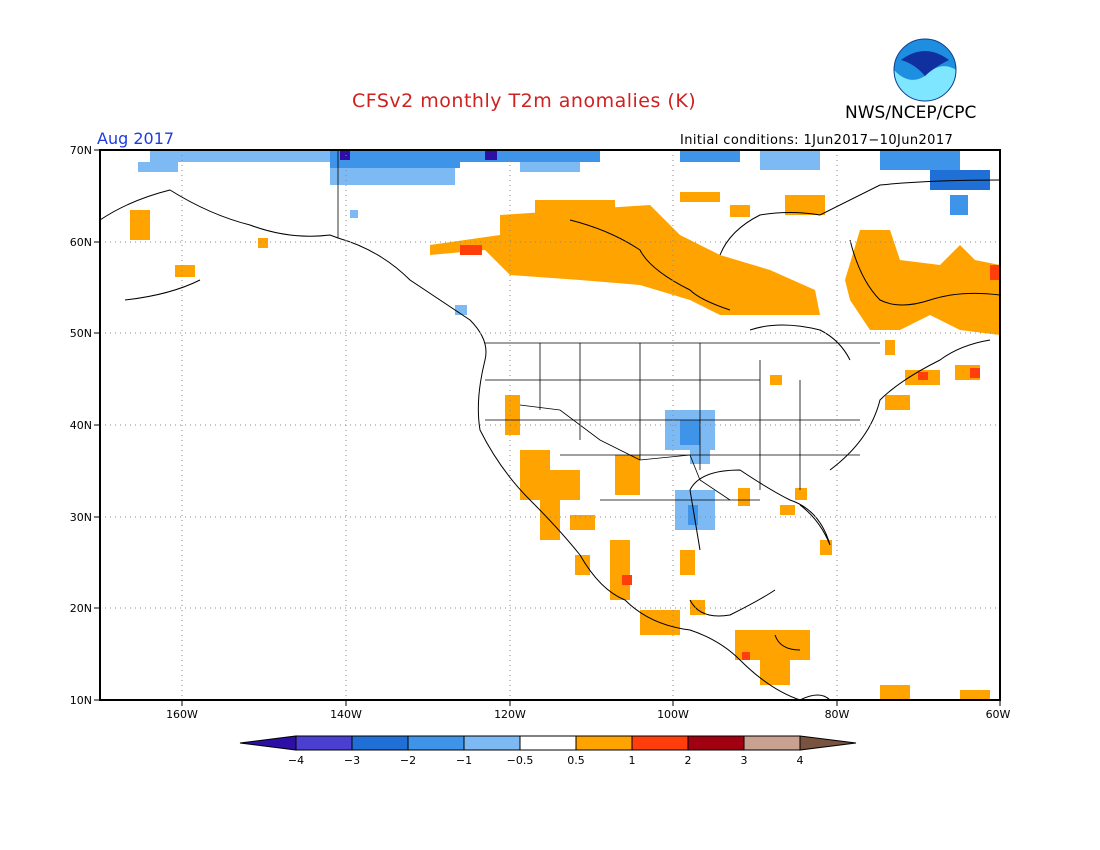 Image resolution: width=1100 pixels, height=850 pixels. I want to click on forecast-month: Aug 2017, so click(136, 138).